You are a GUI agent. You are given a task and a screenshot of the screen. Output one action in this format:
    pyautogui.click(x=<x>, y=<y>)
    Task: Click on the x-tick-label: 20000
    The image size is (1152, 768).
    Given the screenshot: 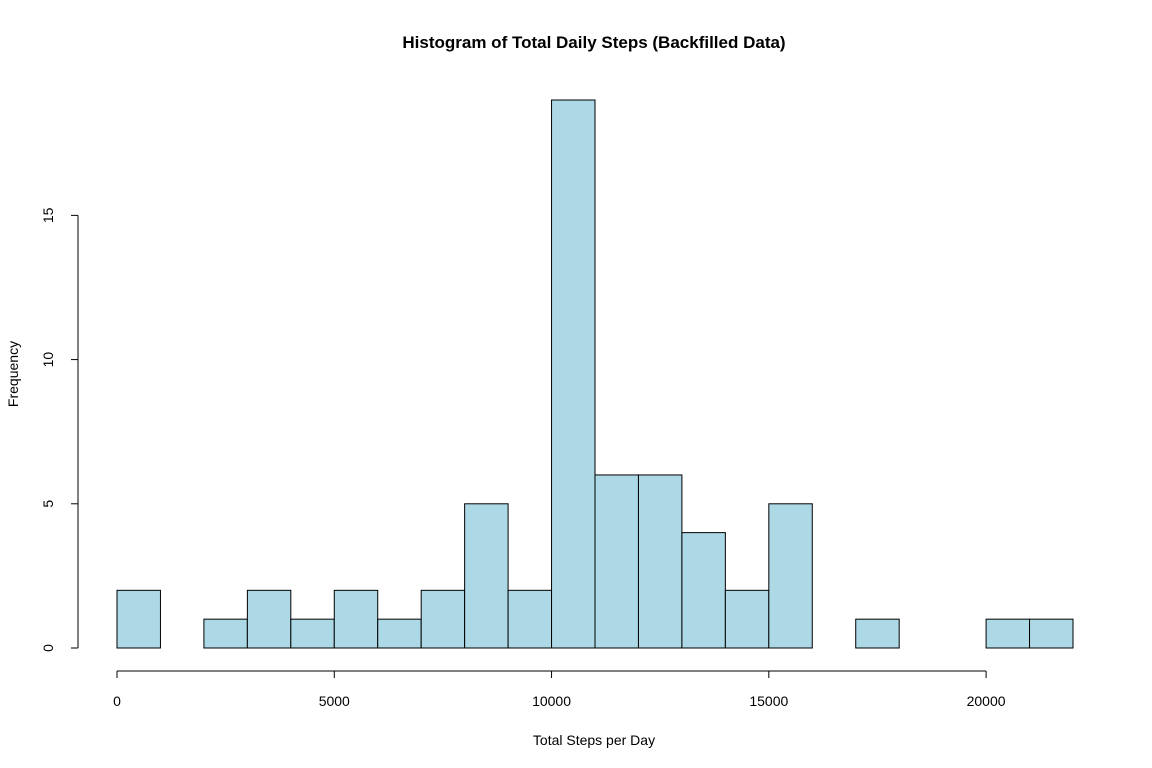 What is the action you would take?
    pyautogui.click(x=986, y=701)
    